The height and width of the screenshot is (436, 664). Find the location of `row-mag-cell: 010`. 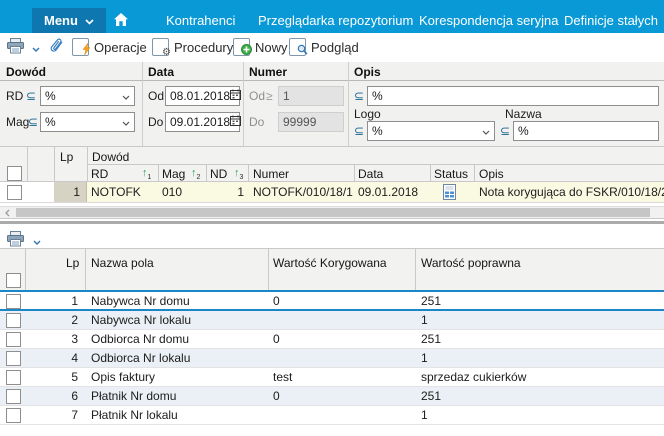

row-mag-cell: 010 is located at coordinates (172, 192).